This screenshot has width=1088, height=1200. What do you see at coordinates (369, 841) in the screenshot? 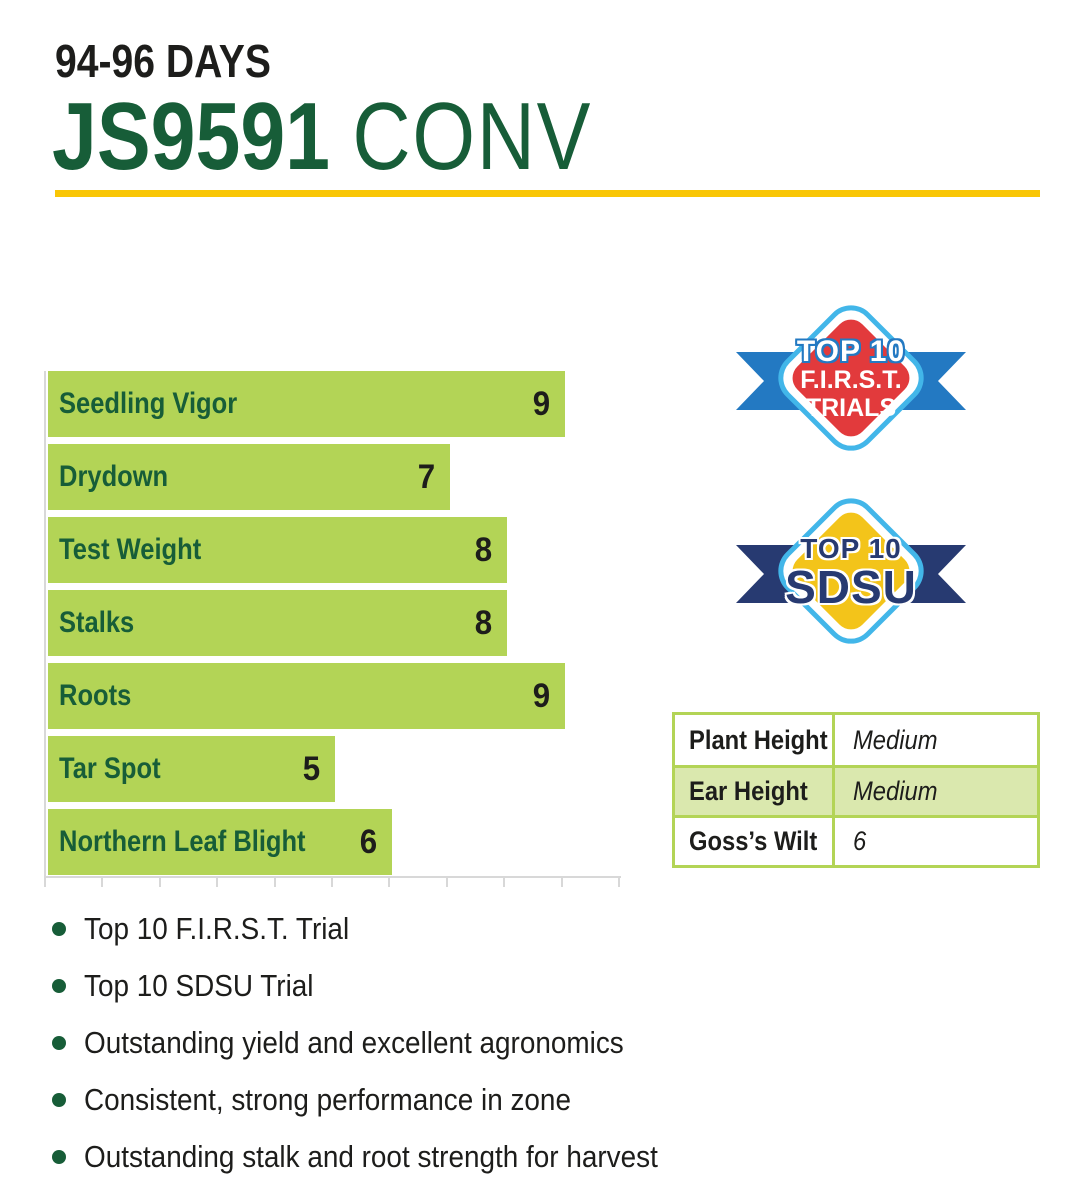
I see `bar-value: 6` at bounding box center [369, 841].